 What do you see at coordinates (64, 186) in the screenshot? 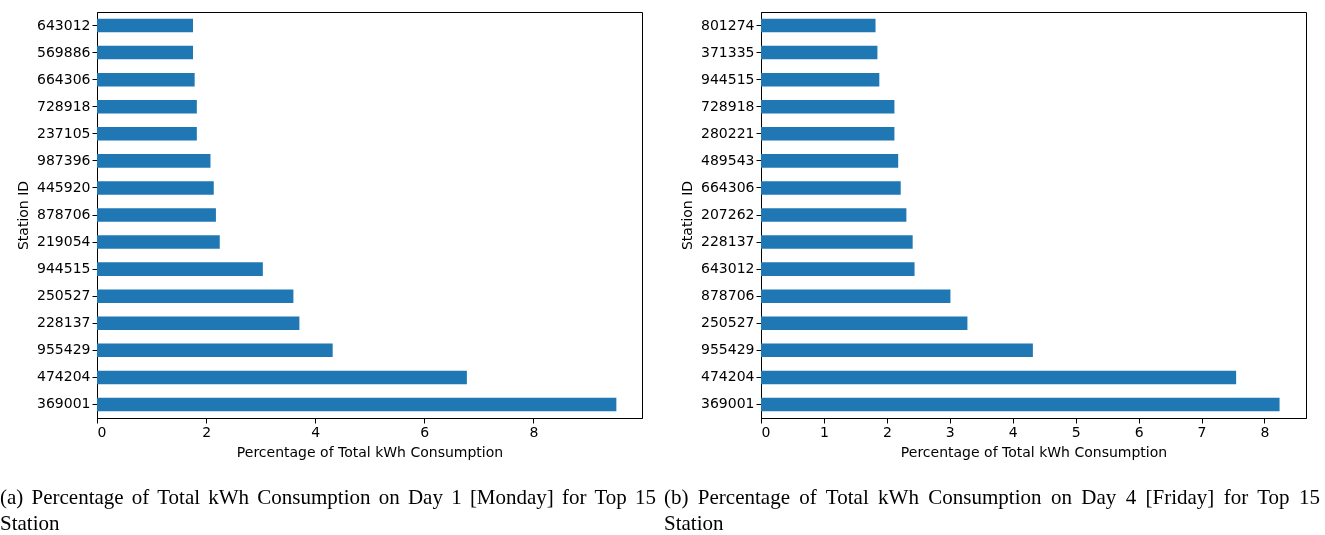
I see `y-tick-label: 445920` at bounding box center [64, 186].